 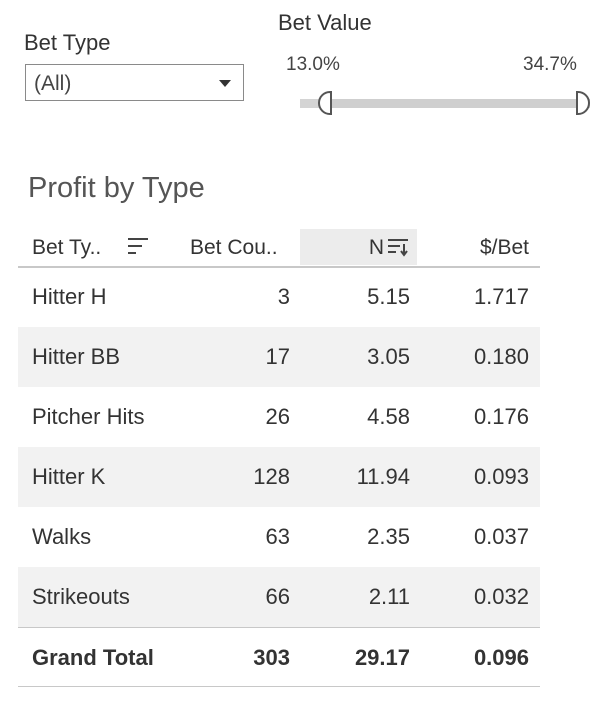 I want to click on bet-value-max-label: 34.7%, so click(x=550, y=64).